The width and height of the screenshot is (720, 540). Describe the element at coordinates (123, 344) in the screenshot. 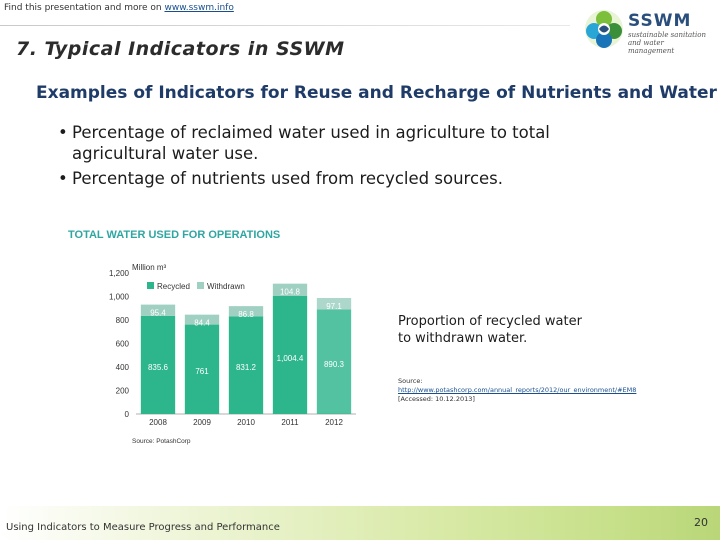

I see `y-tick-label: 600` at that location.